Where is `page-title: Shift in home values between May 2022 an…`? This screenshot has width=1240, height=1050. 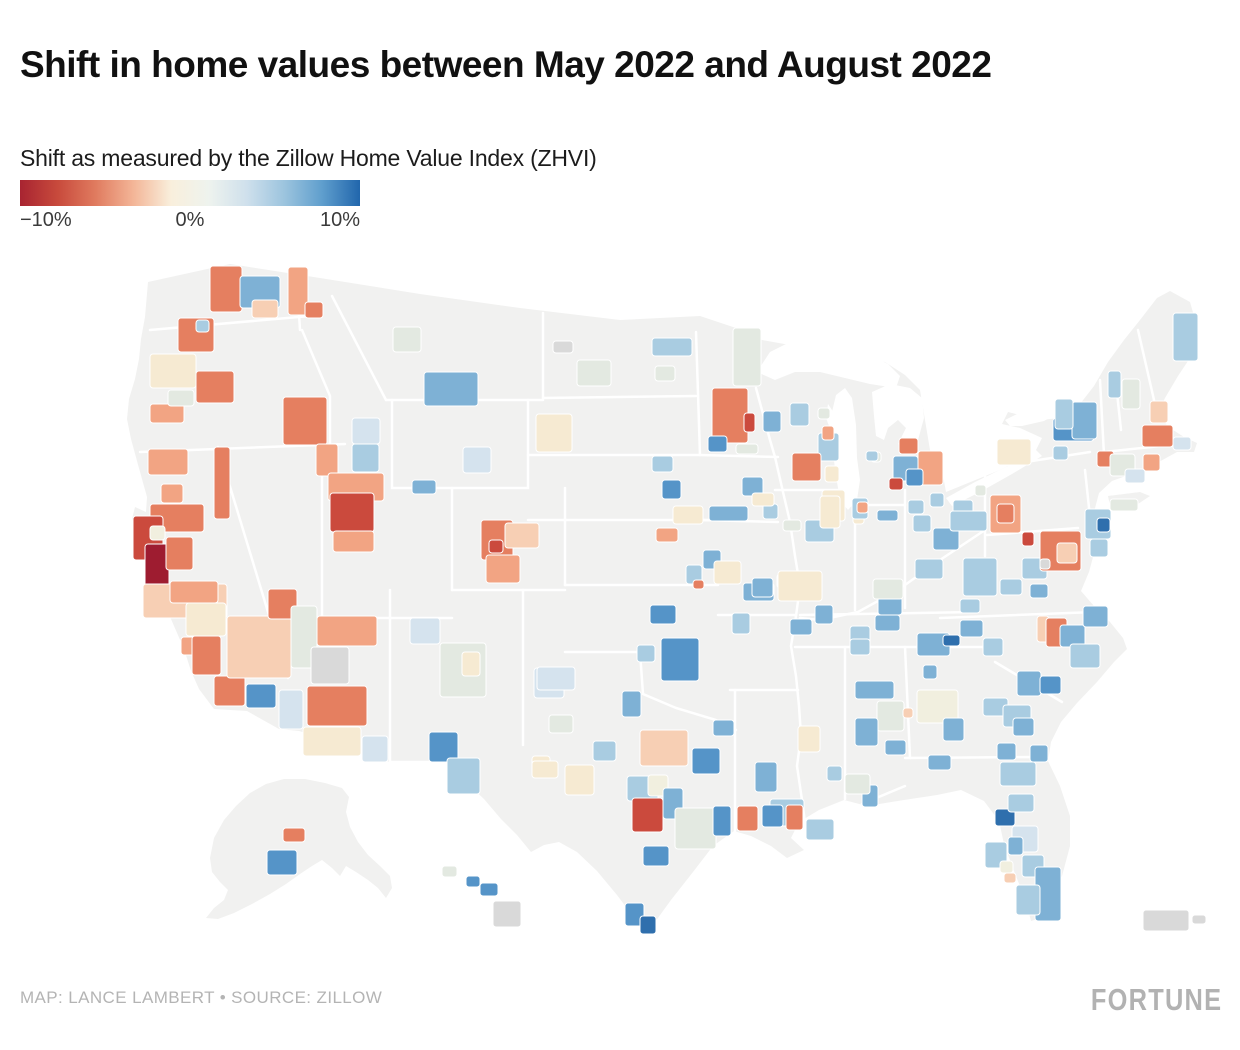
page-title: Shift in home values between May 2022 an… is located at coordinates (506, 64).